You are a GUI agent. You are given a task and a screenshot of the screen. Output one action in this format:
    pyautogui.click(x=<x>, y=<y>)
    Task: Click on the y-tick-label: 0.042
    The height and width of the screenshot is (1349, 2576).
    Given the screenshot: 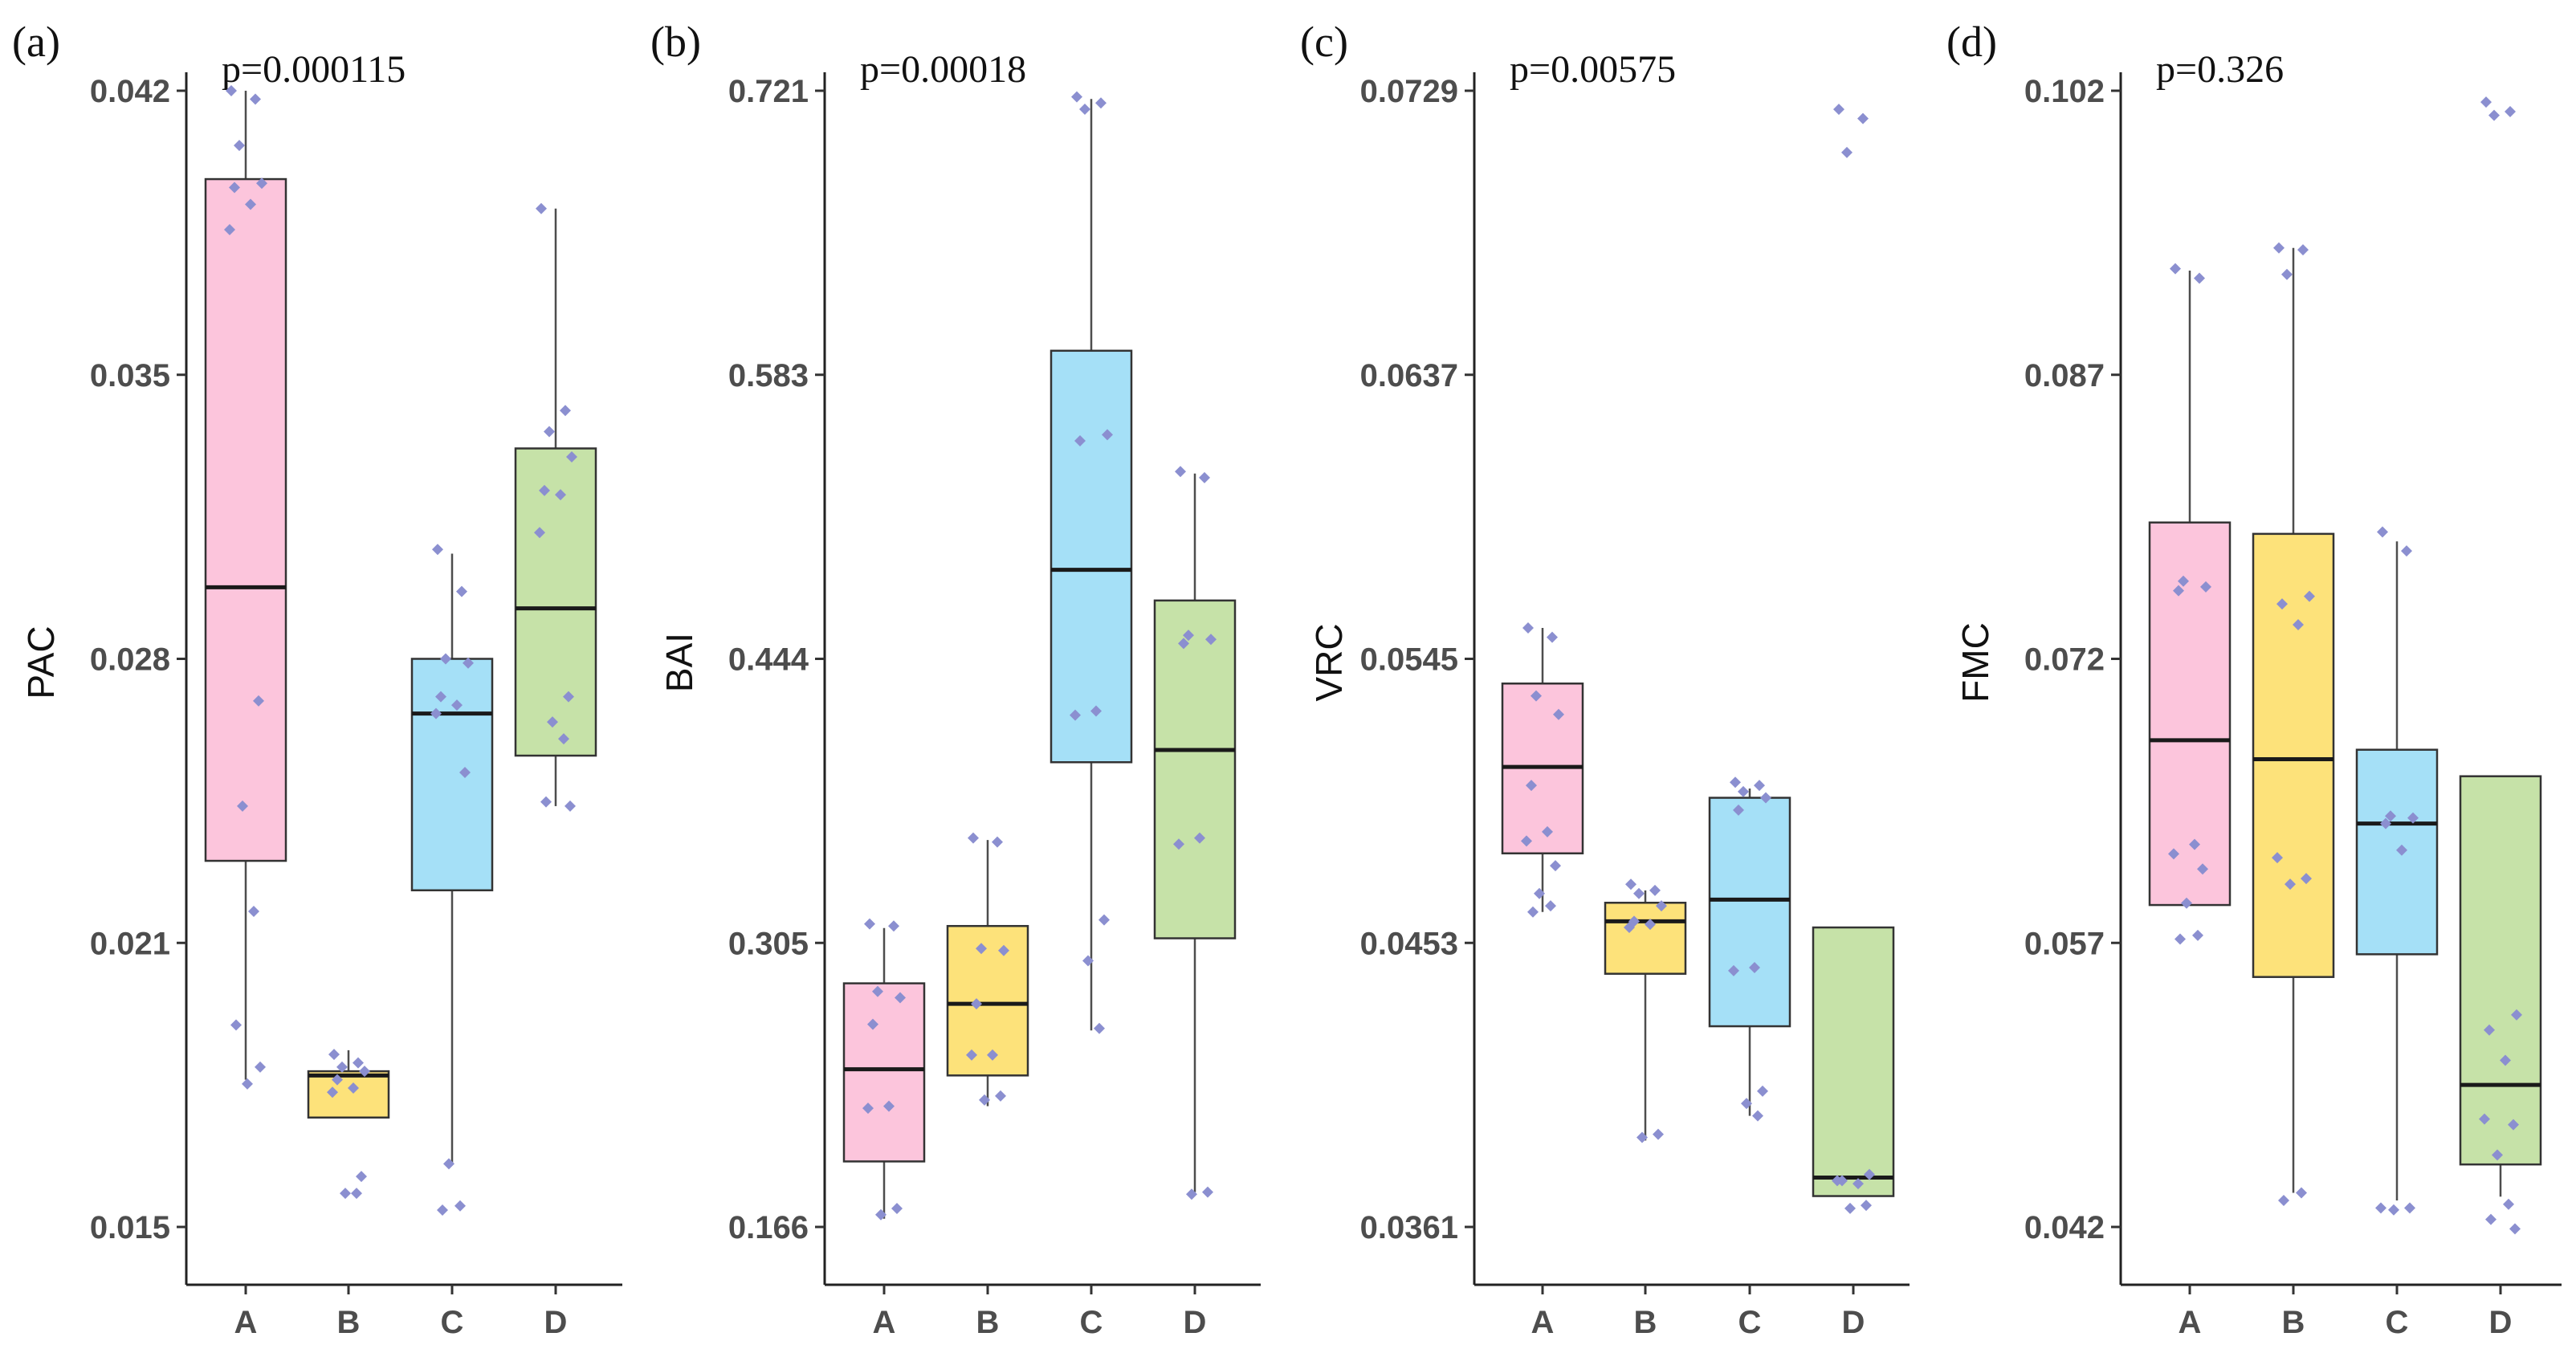 What is the action you would take?
    pyautogui.click(x=2064, y=1227)
    